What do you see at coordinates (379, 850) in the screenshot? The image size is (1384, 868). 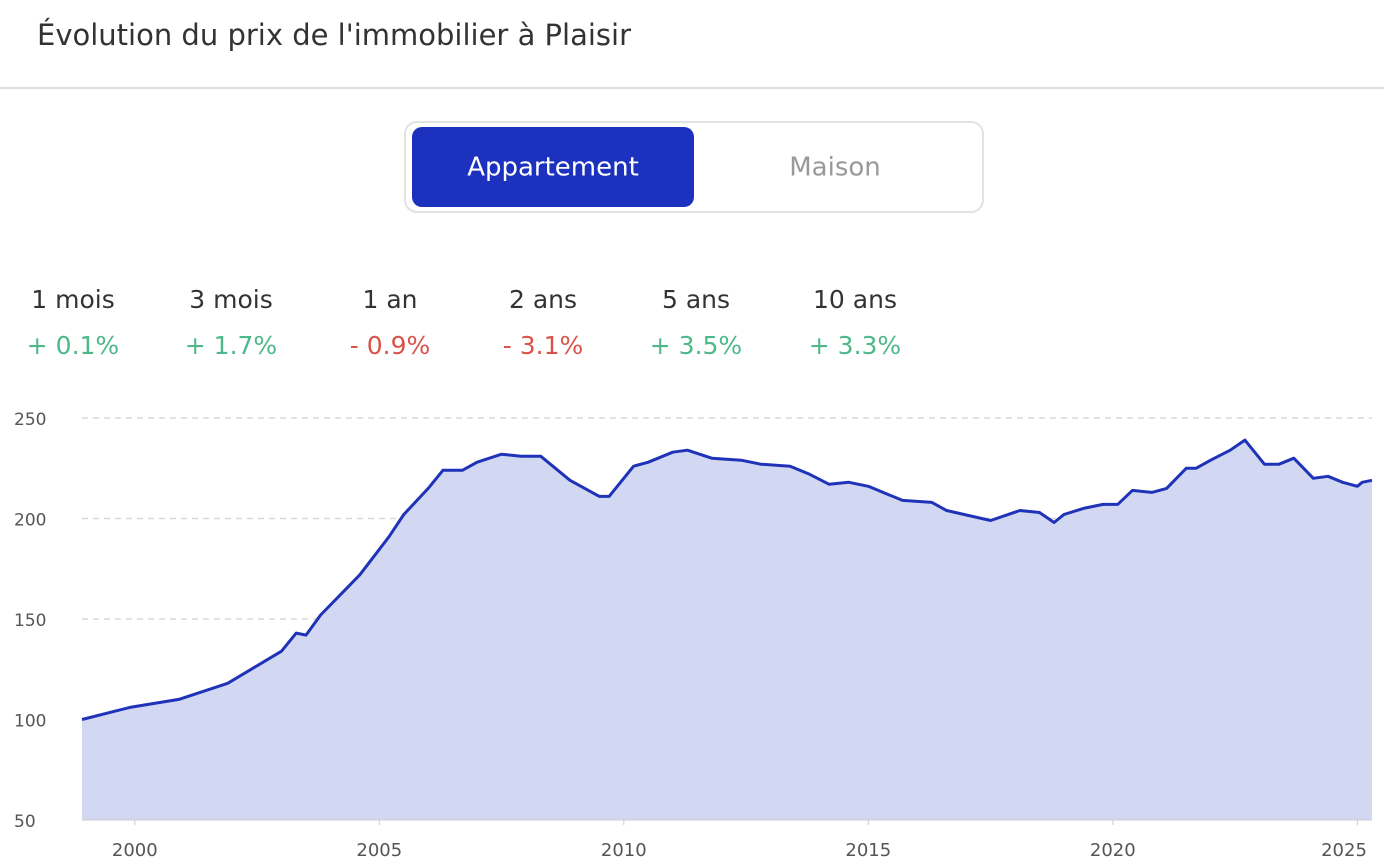 I see `x-tick-label: 2005` at bounding box center [379, 850].